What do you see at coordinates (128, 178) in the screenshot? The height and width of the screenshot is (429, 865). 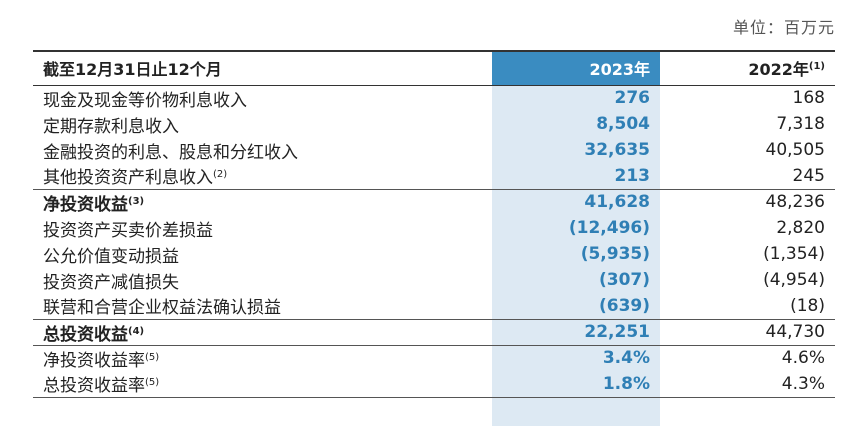 I see `row-label-text: 其他投资资产利息收入` at bounding box center [128, 178].